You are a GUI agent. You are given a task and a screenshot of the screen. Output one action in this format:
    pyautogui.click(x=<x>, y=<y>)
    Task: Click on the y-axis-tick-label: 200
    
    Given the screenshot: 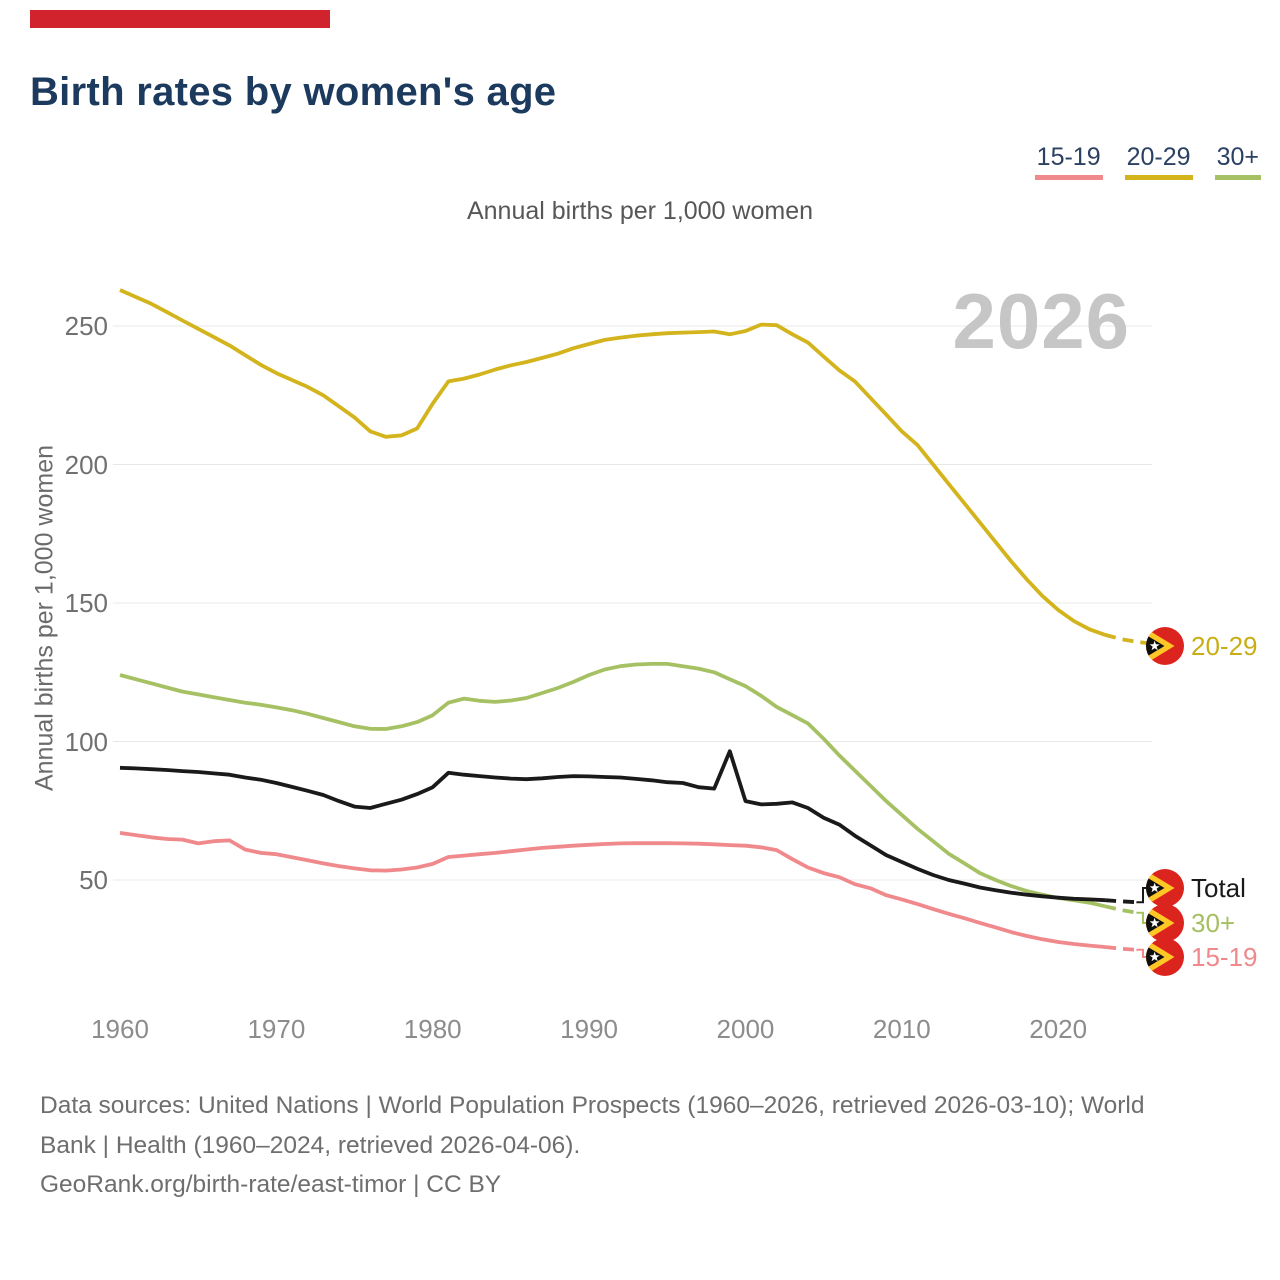 What is the action you would take?
    pyautogui.click(x=86, y=464)
    